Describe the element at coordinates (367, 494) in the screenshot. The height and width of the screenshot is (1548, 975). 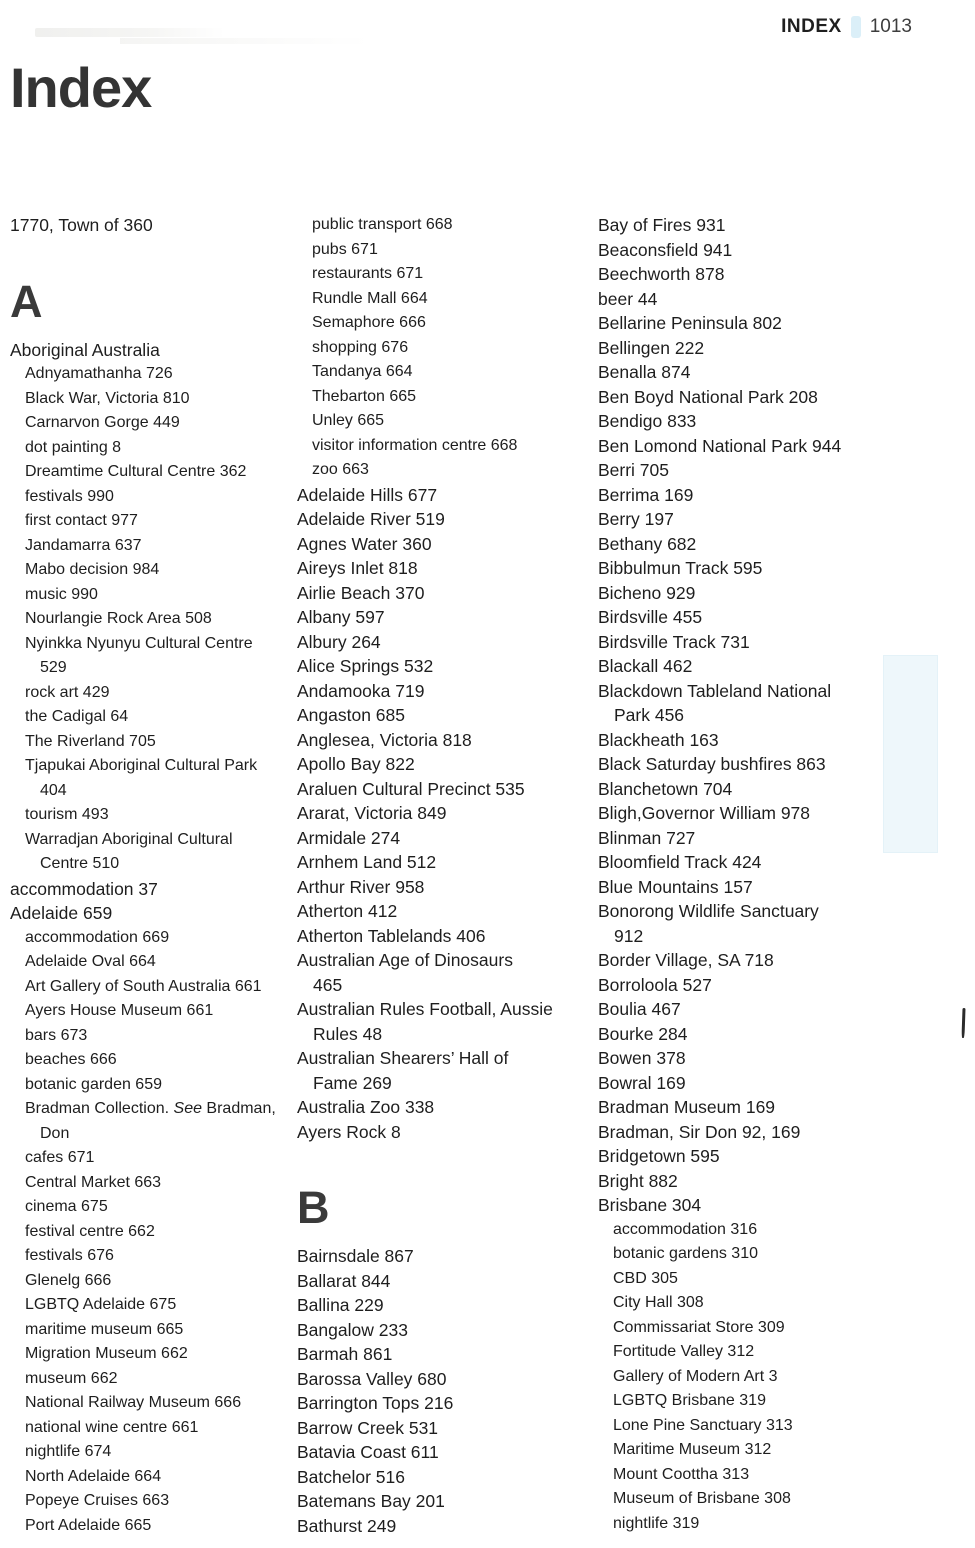
I see `index-entry: Adelaide Hills 677` at that location.